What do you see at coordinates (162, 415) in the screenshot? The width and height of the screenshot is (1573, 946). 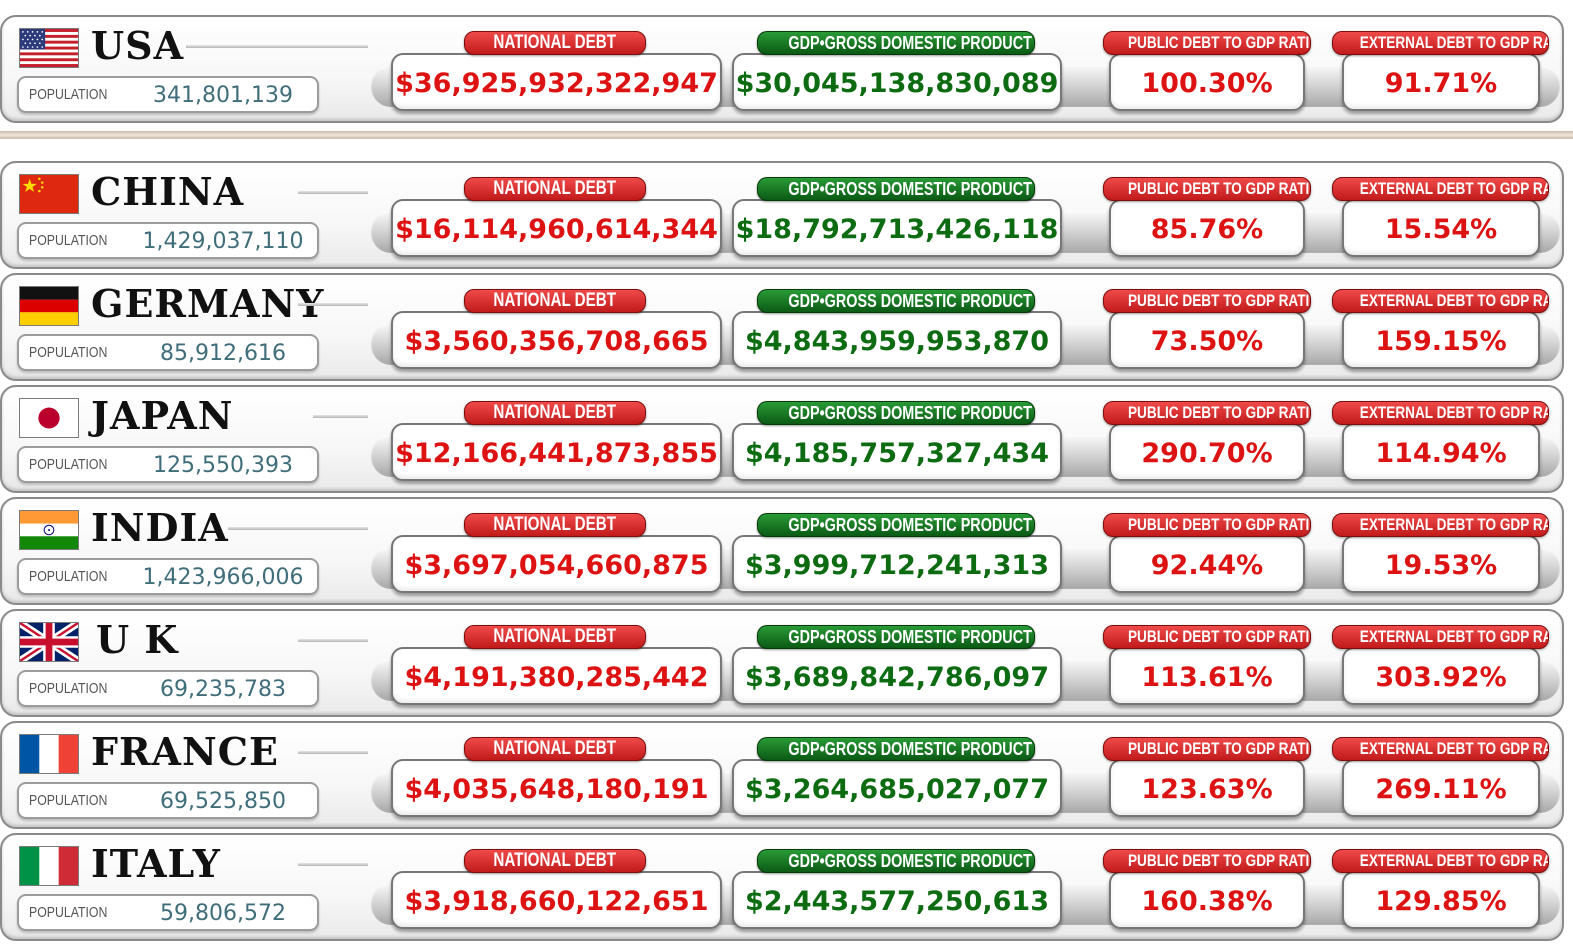 I see `country-name: JAPAN` at bounding box center [162, 415].